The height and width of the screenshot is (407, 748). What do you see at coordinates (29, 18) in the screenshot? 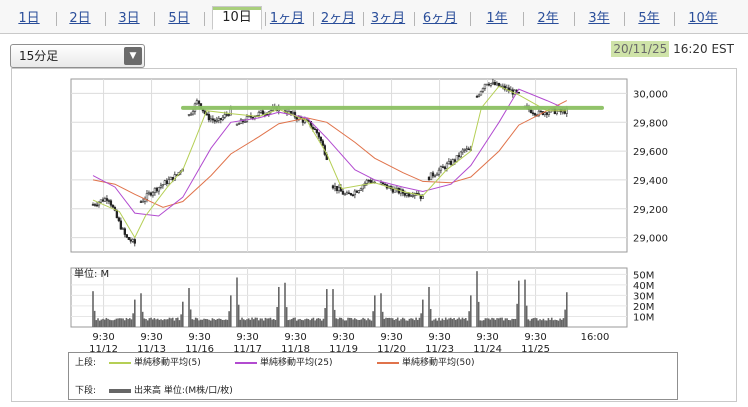
I see `tab-1日: 1日` at bounding box center [29, 18].